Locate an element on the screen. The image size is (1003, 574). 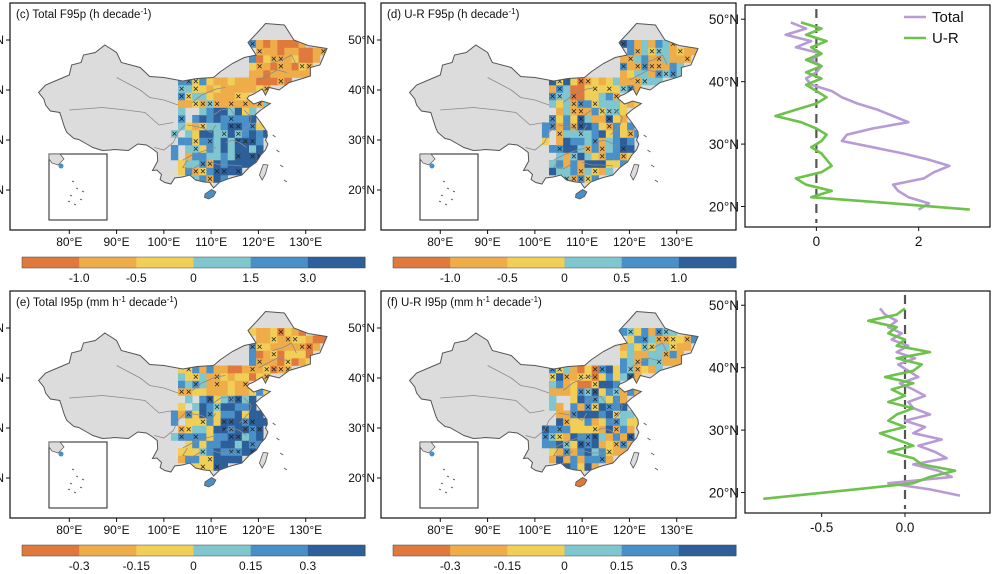
lon-tick-label: 80°E is located at coordinates (440, 242).